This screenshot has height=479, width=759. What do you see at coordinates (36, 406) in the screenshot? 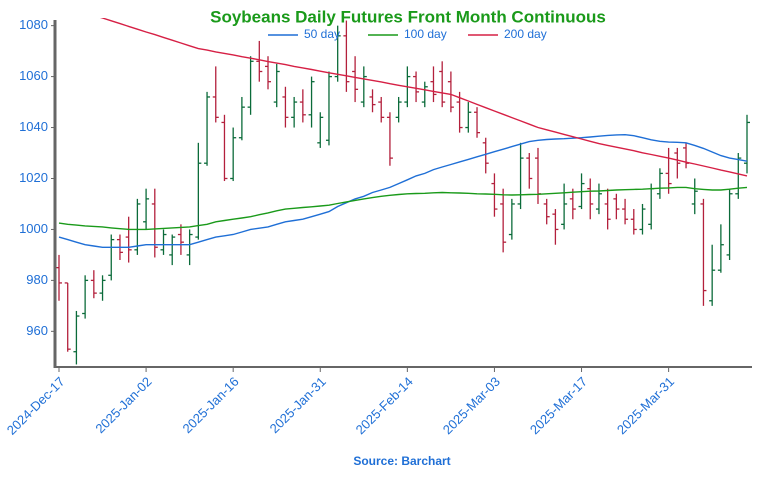
I see `x-tick-label: 2024-Dec-17` at bounding box center [36, 406].